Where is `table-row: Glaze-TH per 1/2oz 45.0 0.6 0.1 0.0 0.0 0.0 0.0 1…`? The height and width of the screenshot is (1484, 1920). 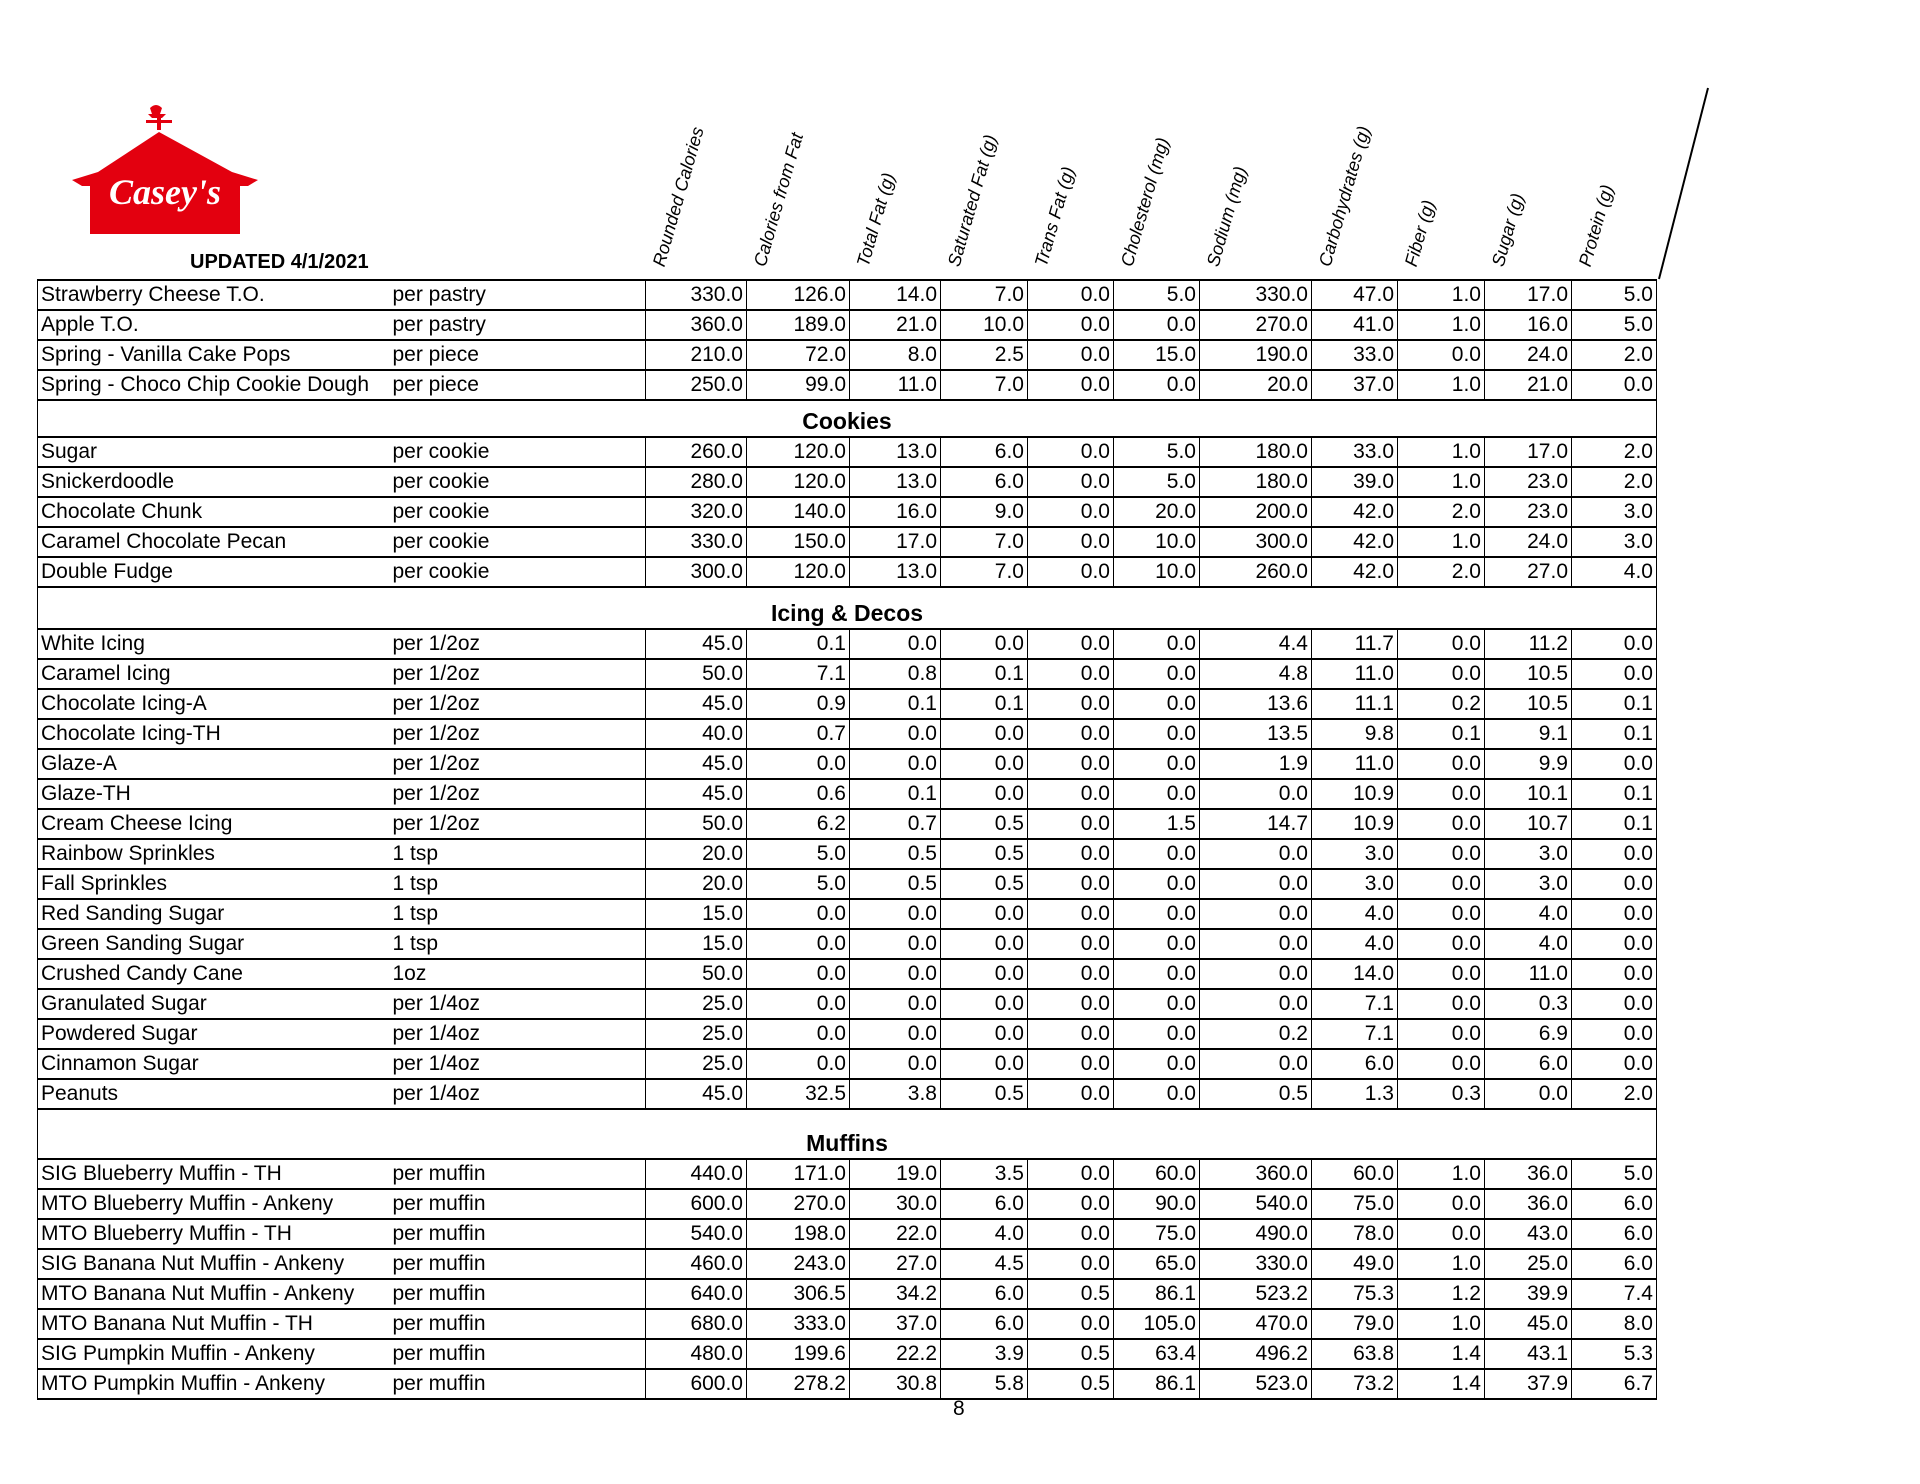 table-row: Glaze-TH per 1/2oz 45.0 0.6 0.1 0.0 0.0 0.0 0.0 1… is located at coordinates (847, 794).